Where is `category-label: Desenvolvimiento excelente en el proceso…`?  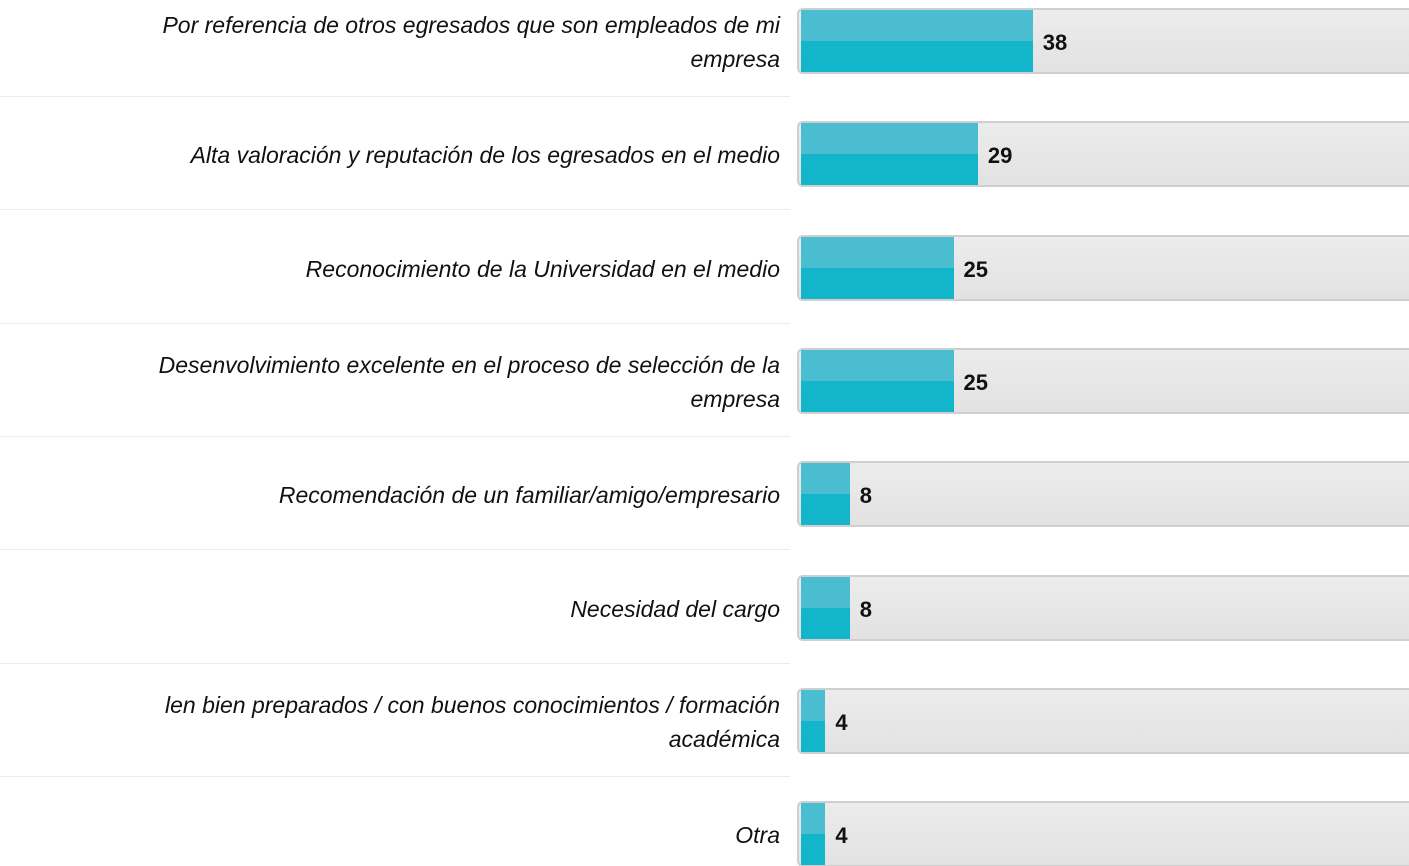 category-label: Desenvolvimiento excelente en el proceso… is located at coordinates (469, 381).